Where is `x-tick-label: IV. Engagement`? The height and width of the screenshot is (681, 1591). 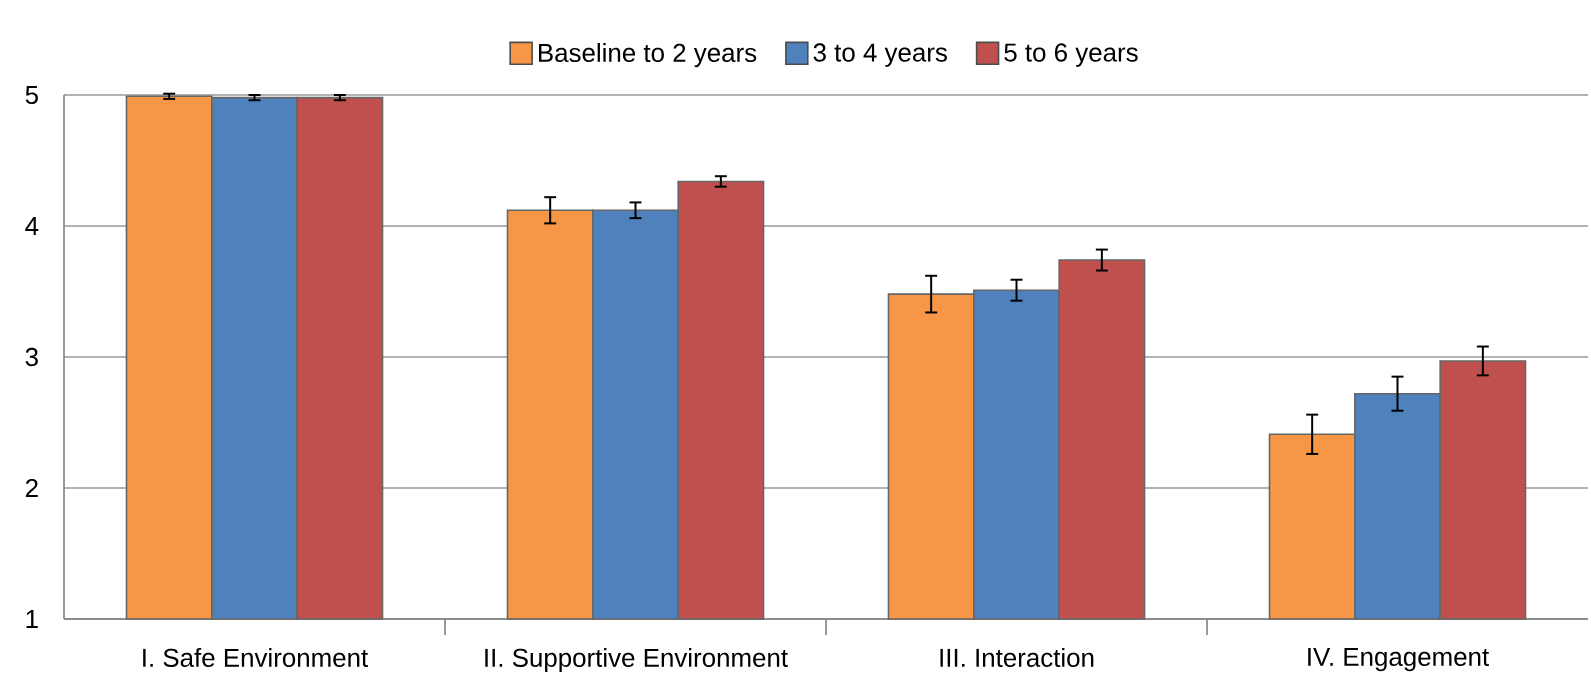
x-tick-label: IV. Engagement is located at coordinates (1398, 660).